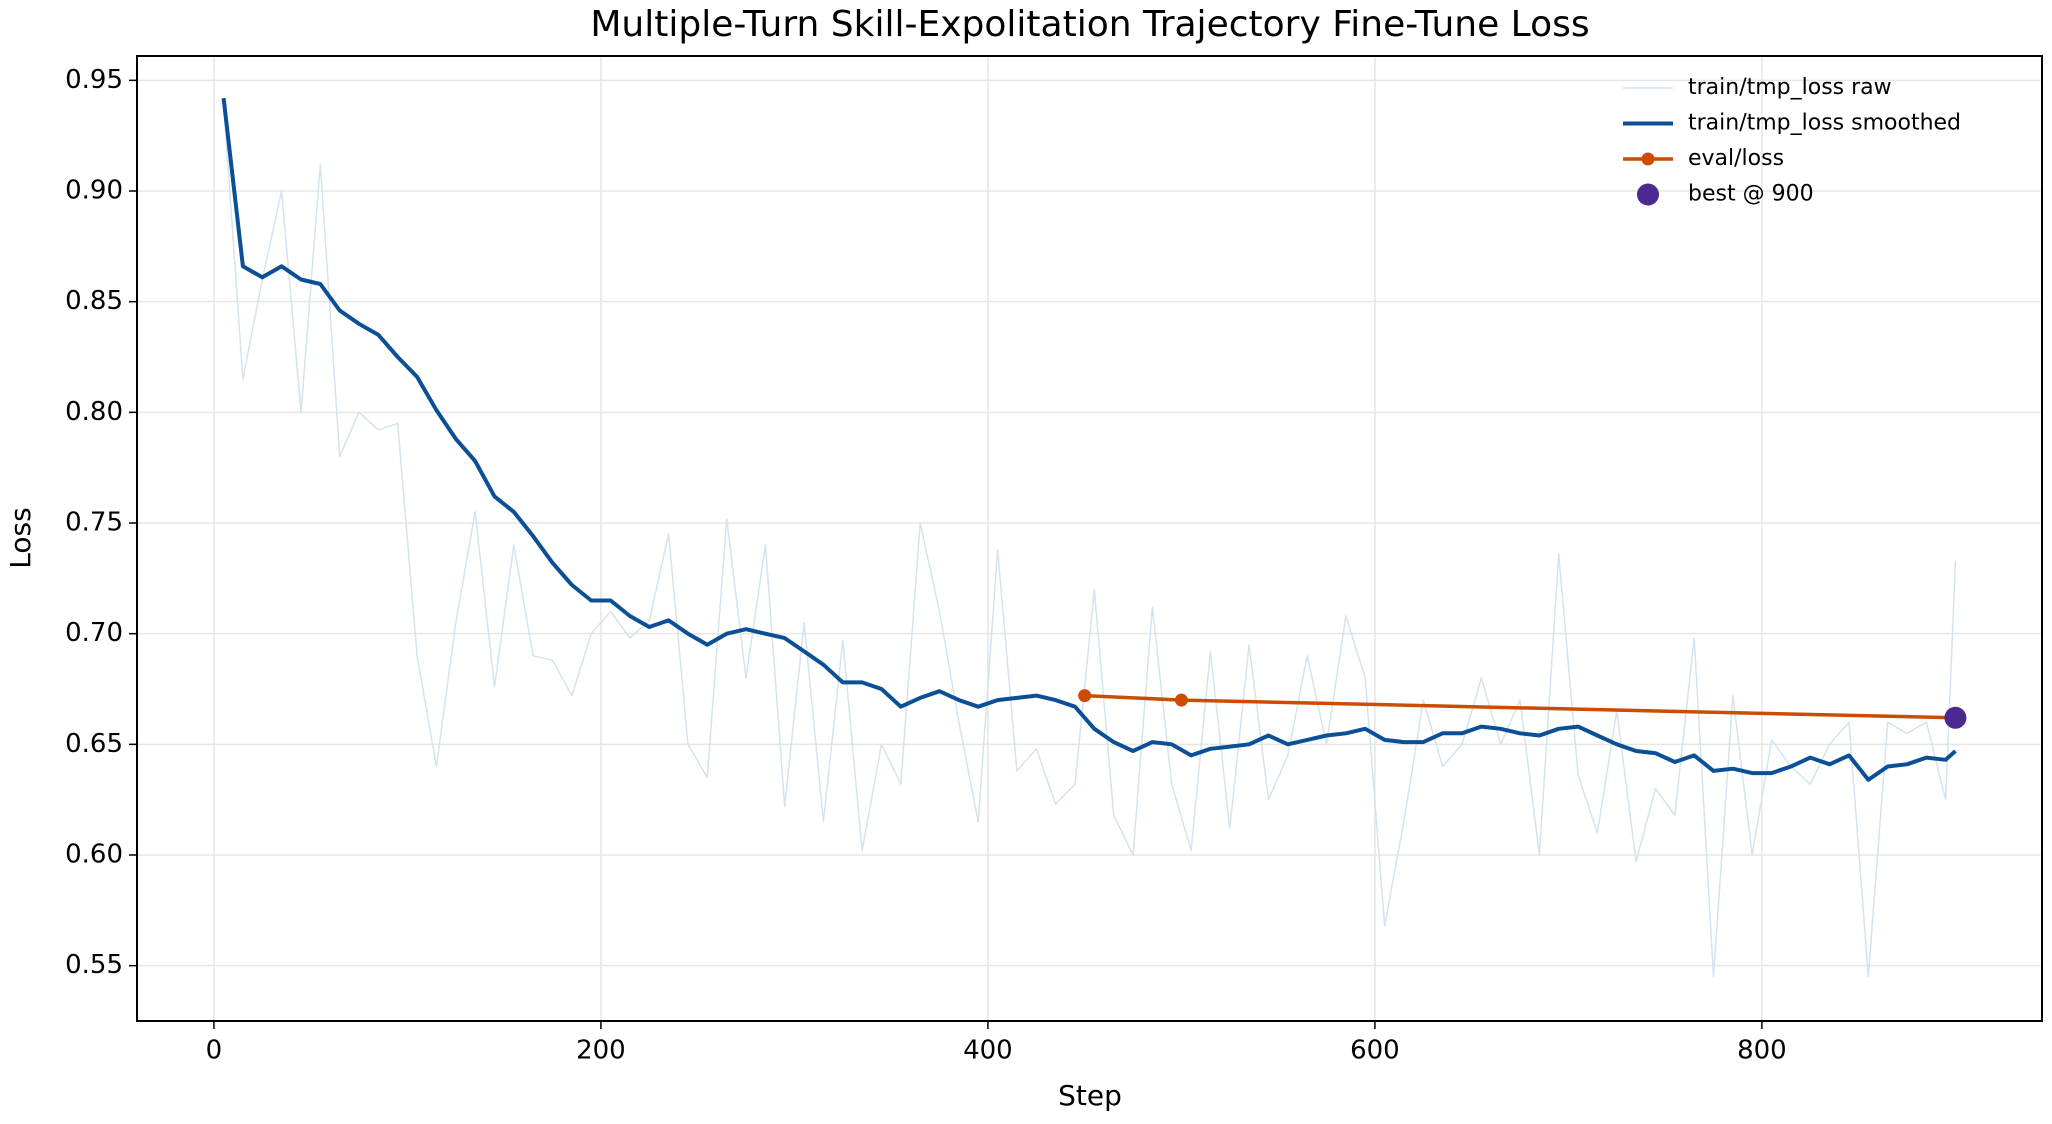 This screenshot has width=2052, height=1124. What do you see at coordinates (94, 633) in the screenshot?
I see `y-tick-label: 0.70` at bounding box center [94, 633].